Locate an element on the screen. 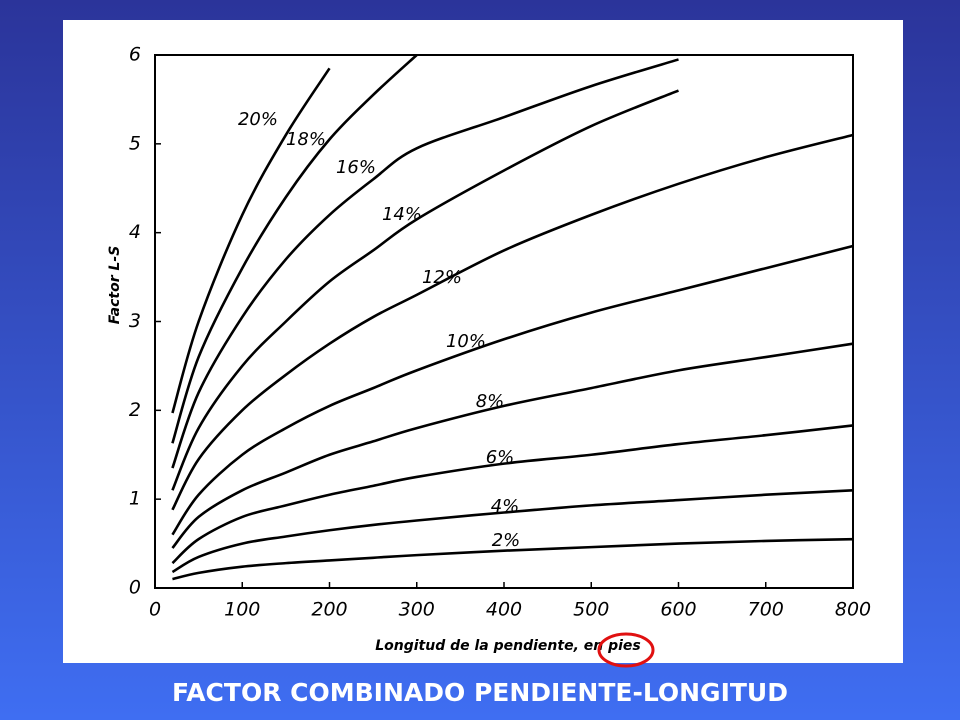  y-tick-label: 6 is located at coordinates (135, 55).